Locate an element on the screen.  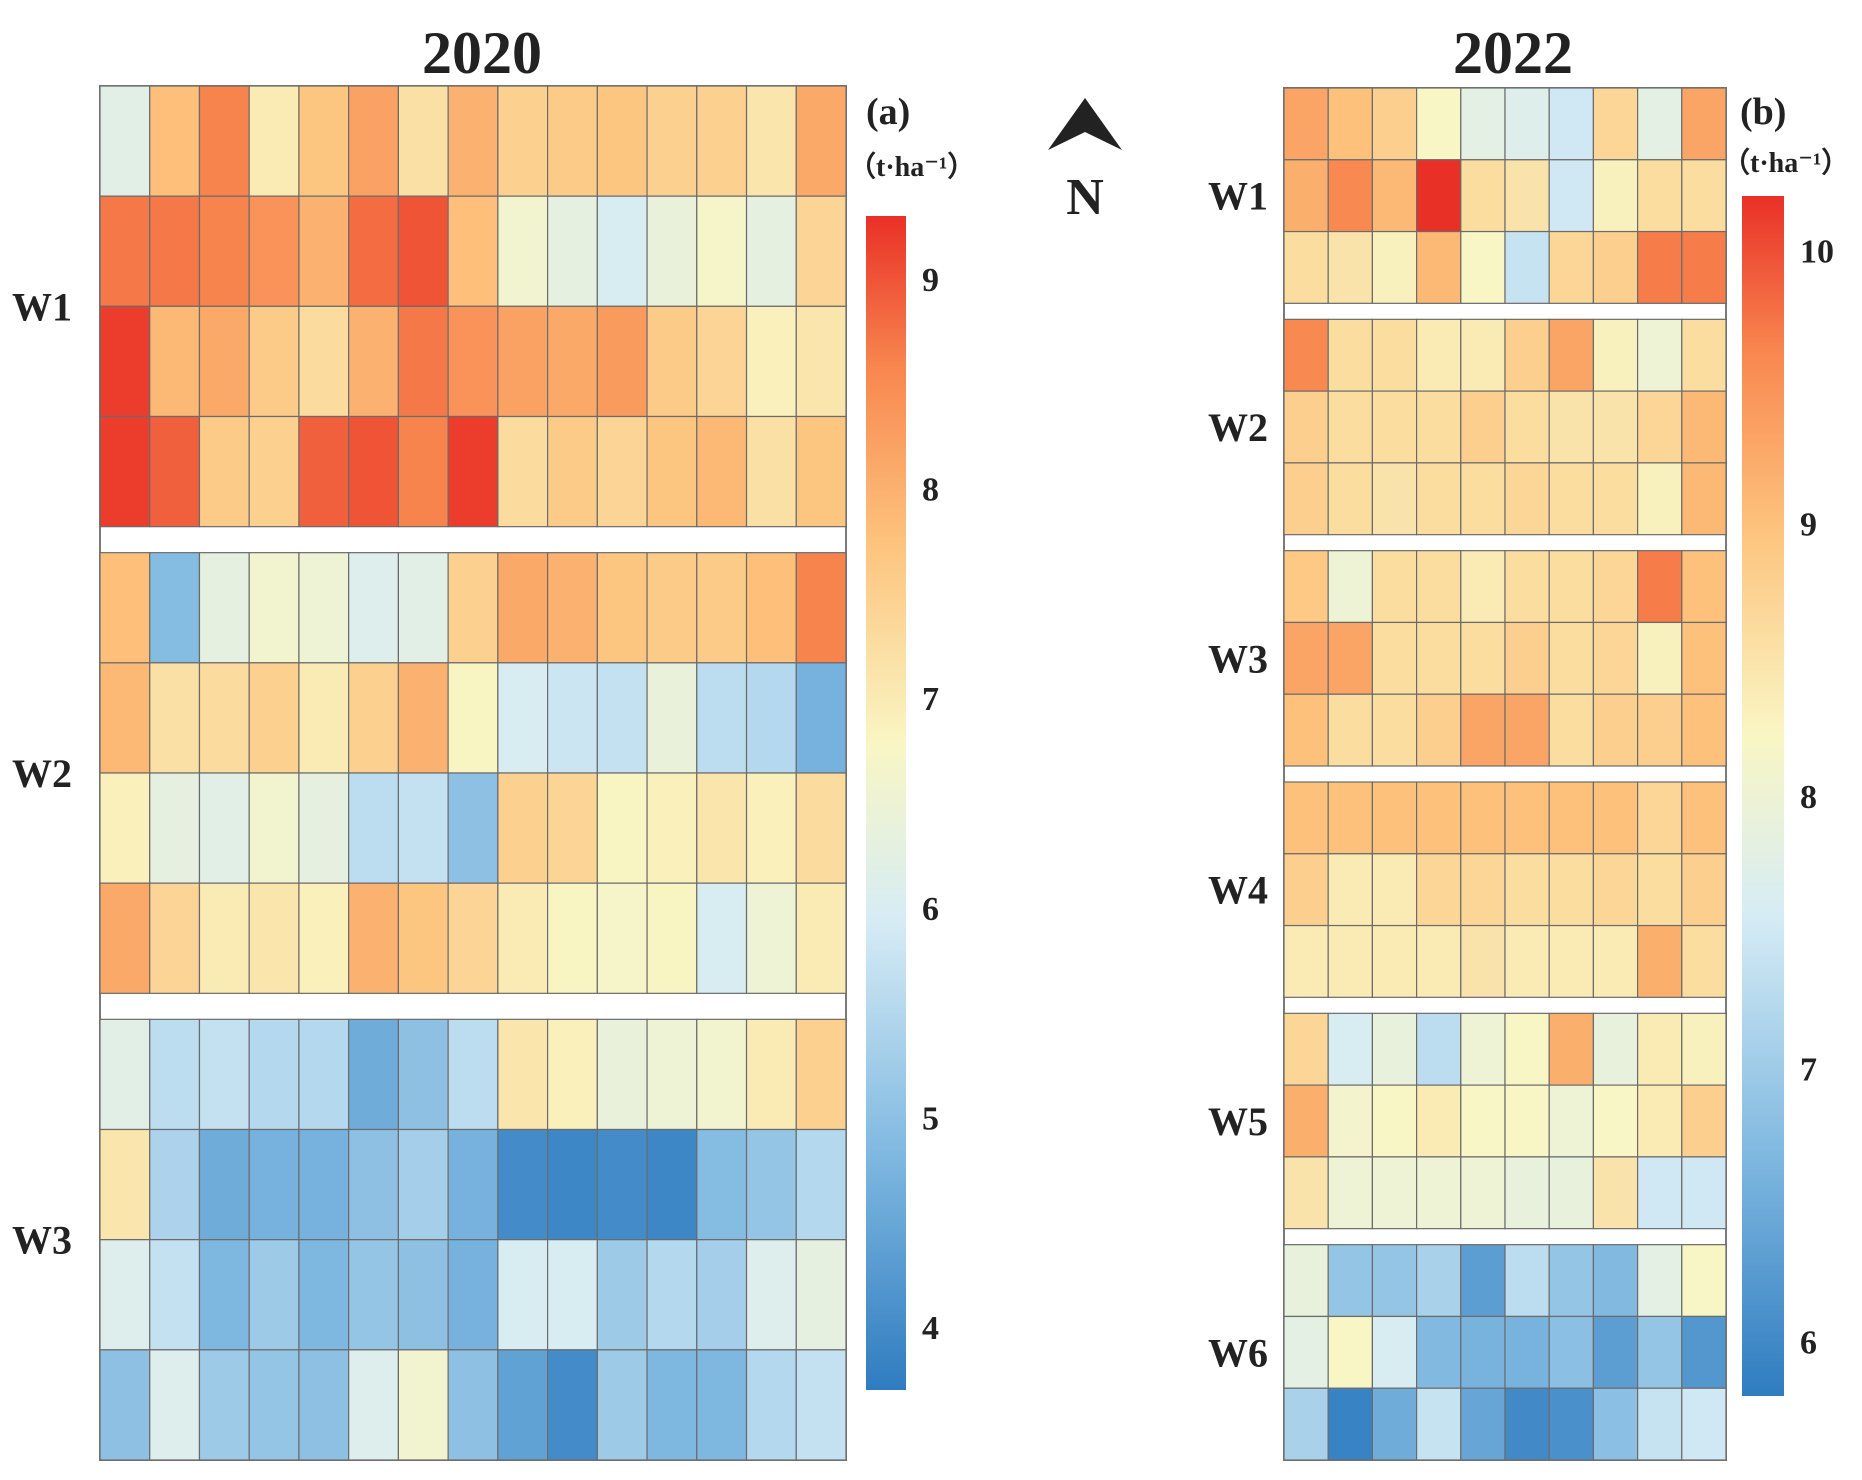
unit-label-a: （t·ha⁻¹） is located at coordinates (911, 166).